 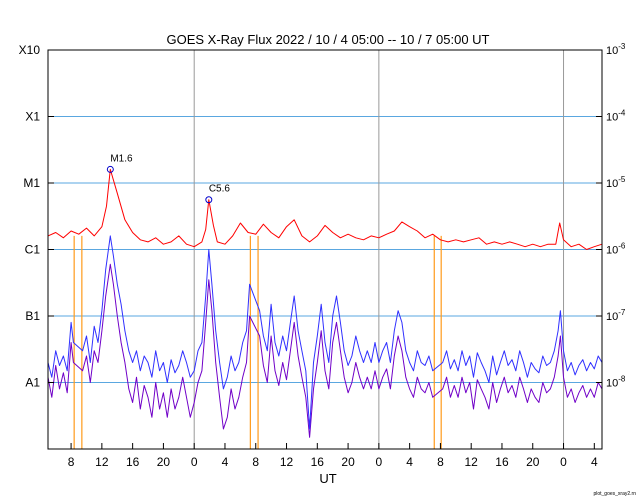 I want to click on y-left-tick-label: C1, so click(x=33, y=250).